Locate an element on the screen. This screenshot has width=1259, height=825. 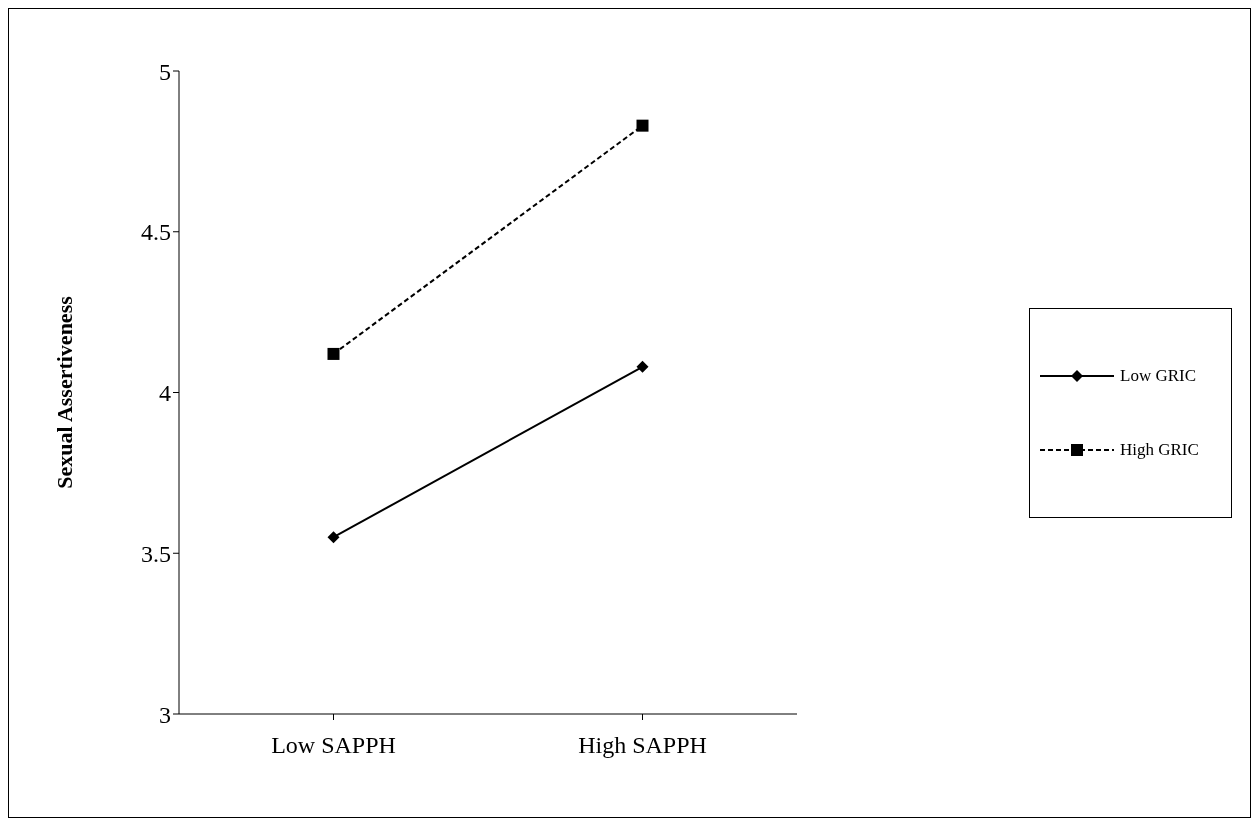
y-axis-title: Sexual Assertiveness is located at coordinates (64, 392).